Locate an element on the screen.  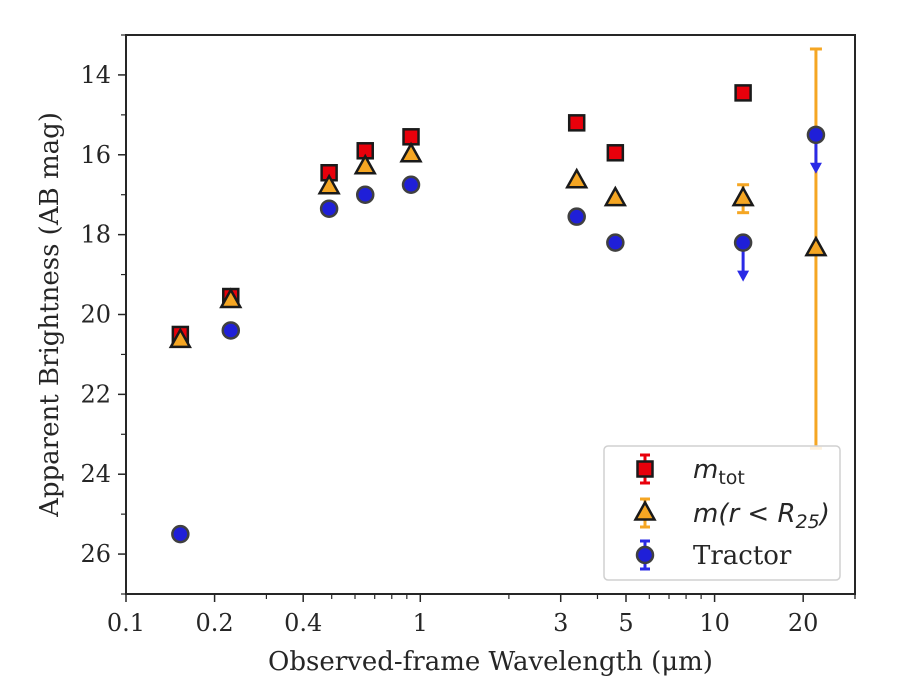
series-0-point-7-shape is located at coordinates (743, 93).